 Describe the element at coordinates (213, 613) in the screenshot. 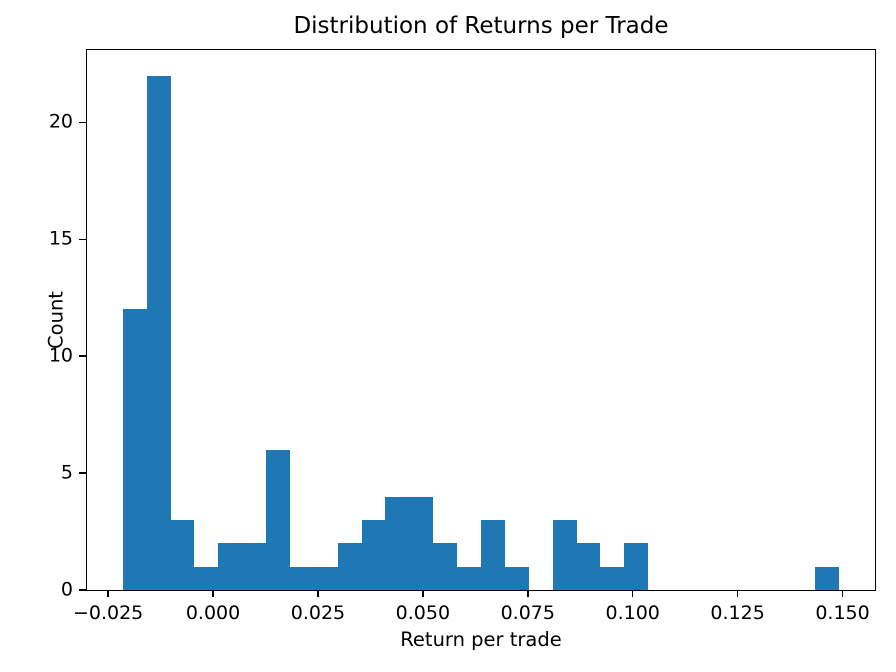

I see `x-tick-label: 0.000` at that location.